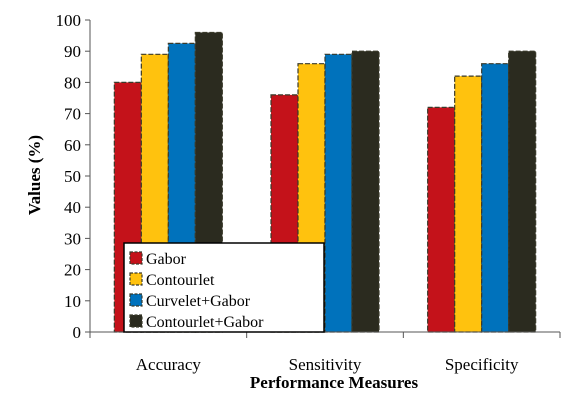  What do you see at coordinates (72, 238) in the screenshot?
I see `y-tick-label: 30` at bounding box center [72, 238].